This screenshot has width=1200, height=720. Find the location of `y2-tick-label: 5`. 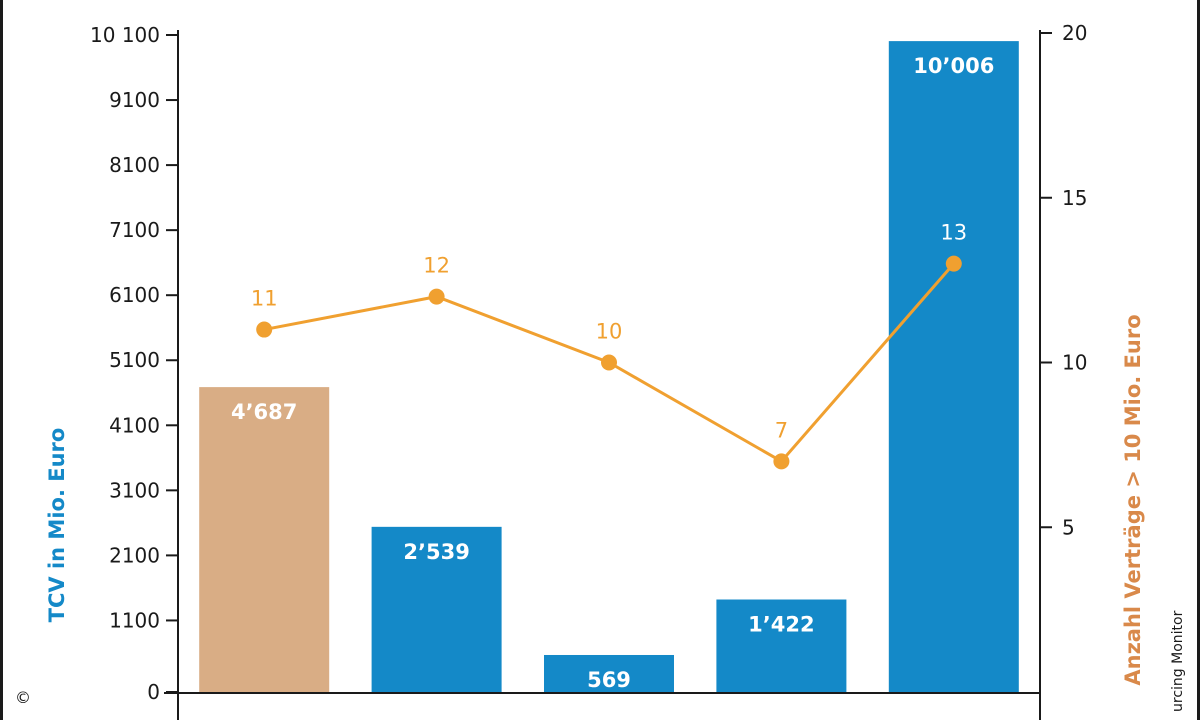

y2-tick-label: 5 is located at coordinates (1068, 527).